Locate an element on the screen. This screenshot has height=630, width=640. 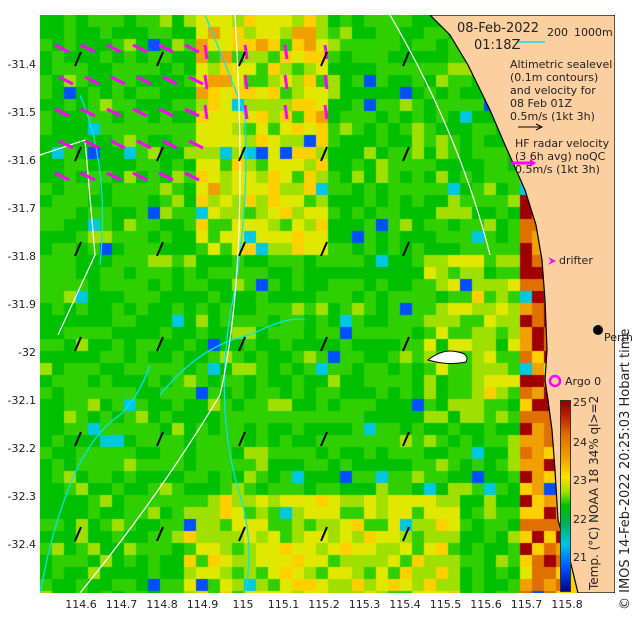
y-tick-label: -32 is located at coordinates (27, 352).